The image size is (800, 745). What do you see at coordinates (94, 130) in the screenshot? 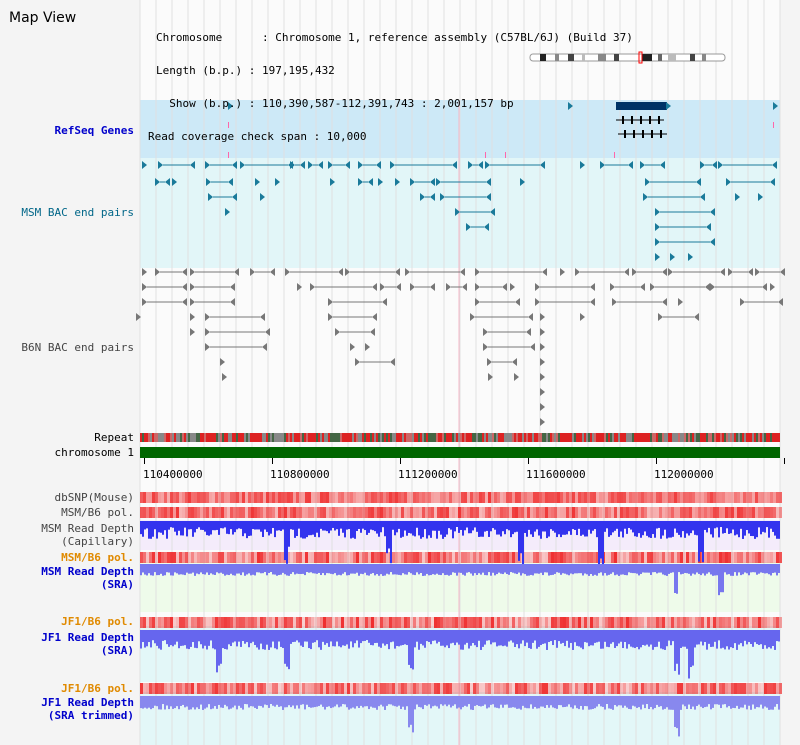
I see `track-label-refseq: RefSeq Genes` at bounding box center [94, 130].